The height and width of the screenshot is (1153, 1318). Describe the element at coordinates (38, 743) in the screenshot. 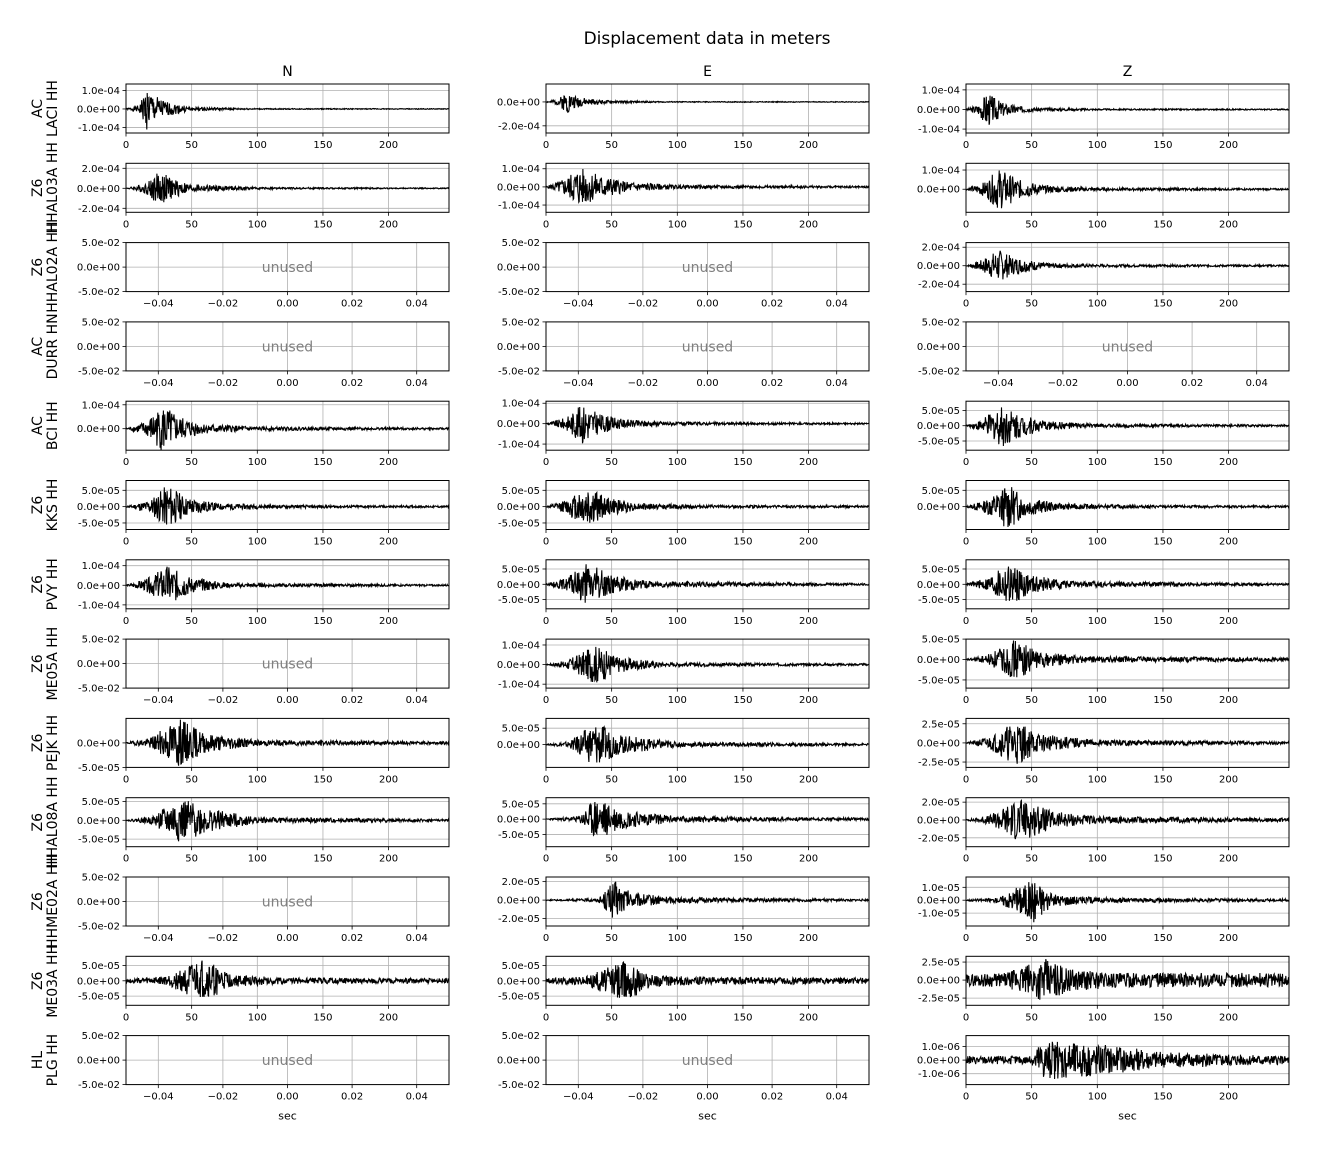

I see `row-label-line: Z6` at that location.